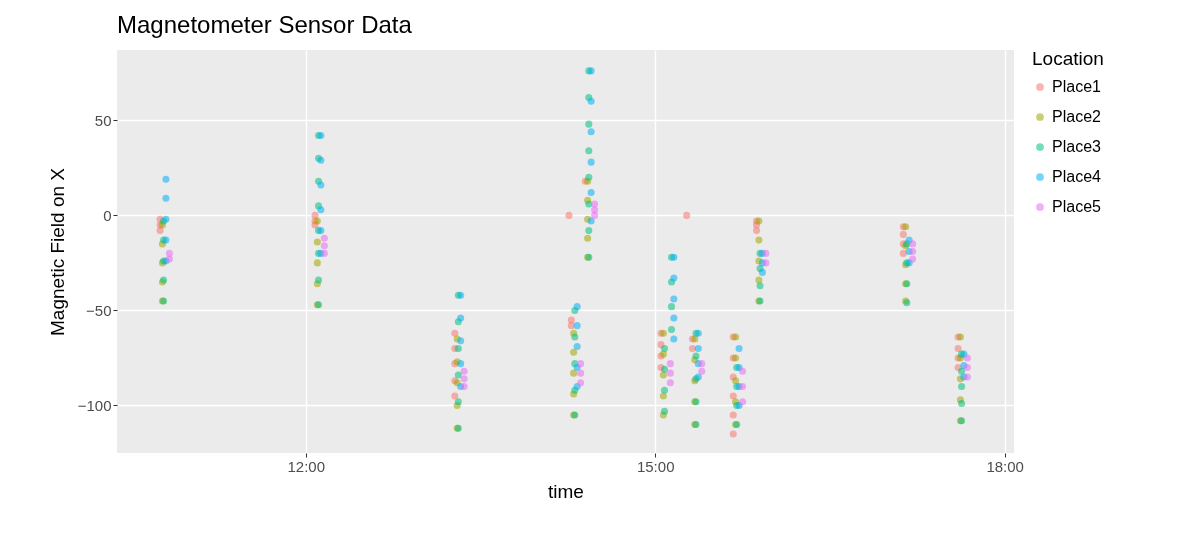  What do you see at coordinates (1077, 86) in the screenshot?
I see `legend-label: Place1` at bounding box center [1077, 86].